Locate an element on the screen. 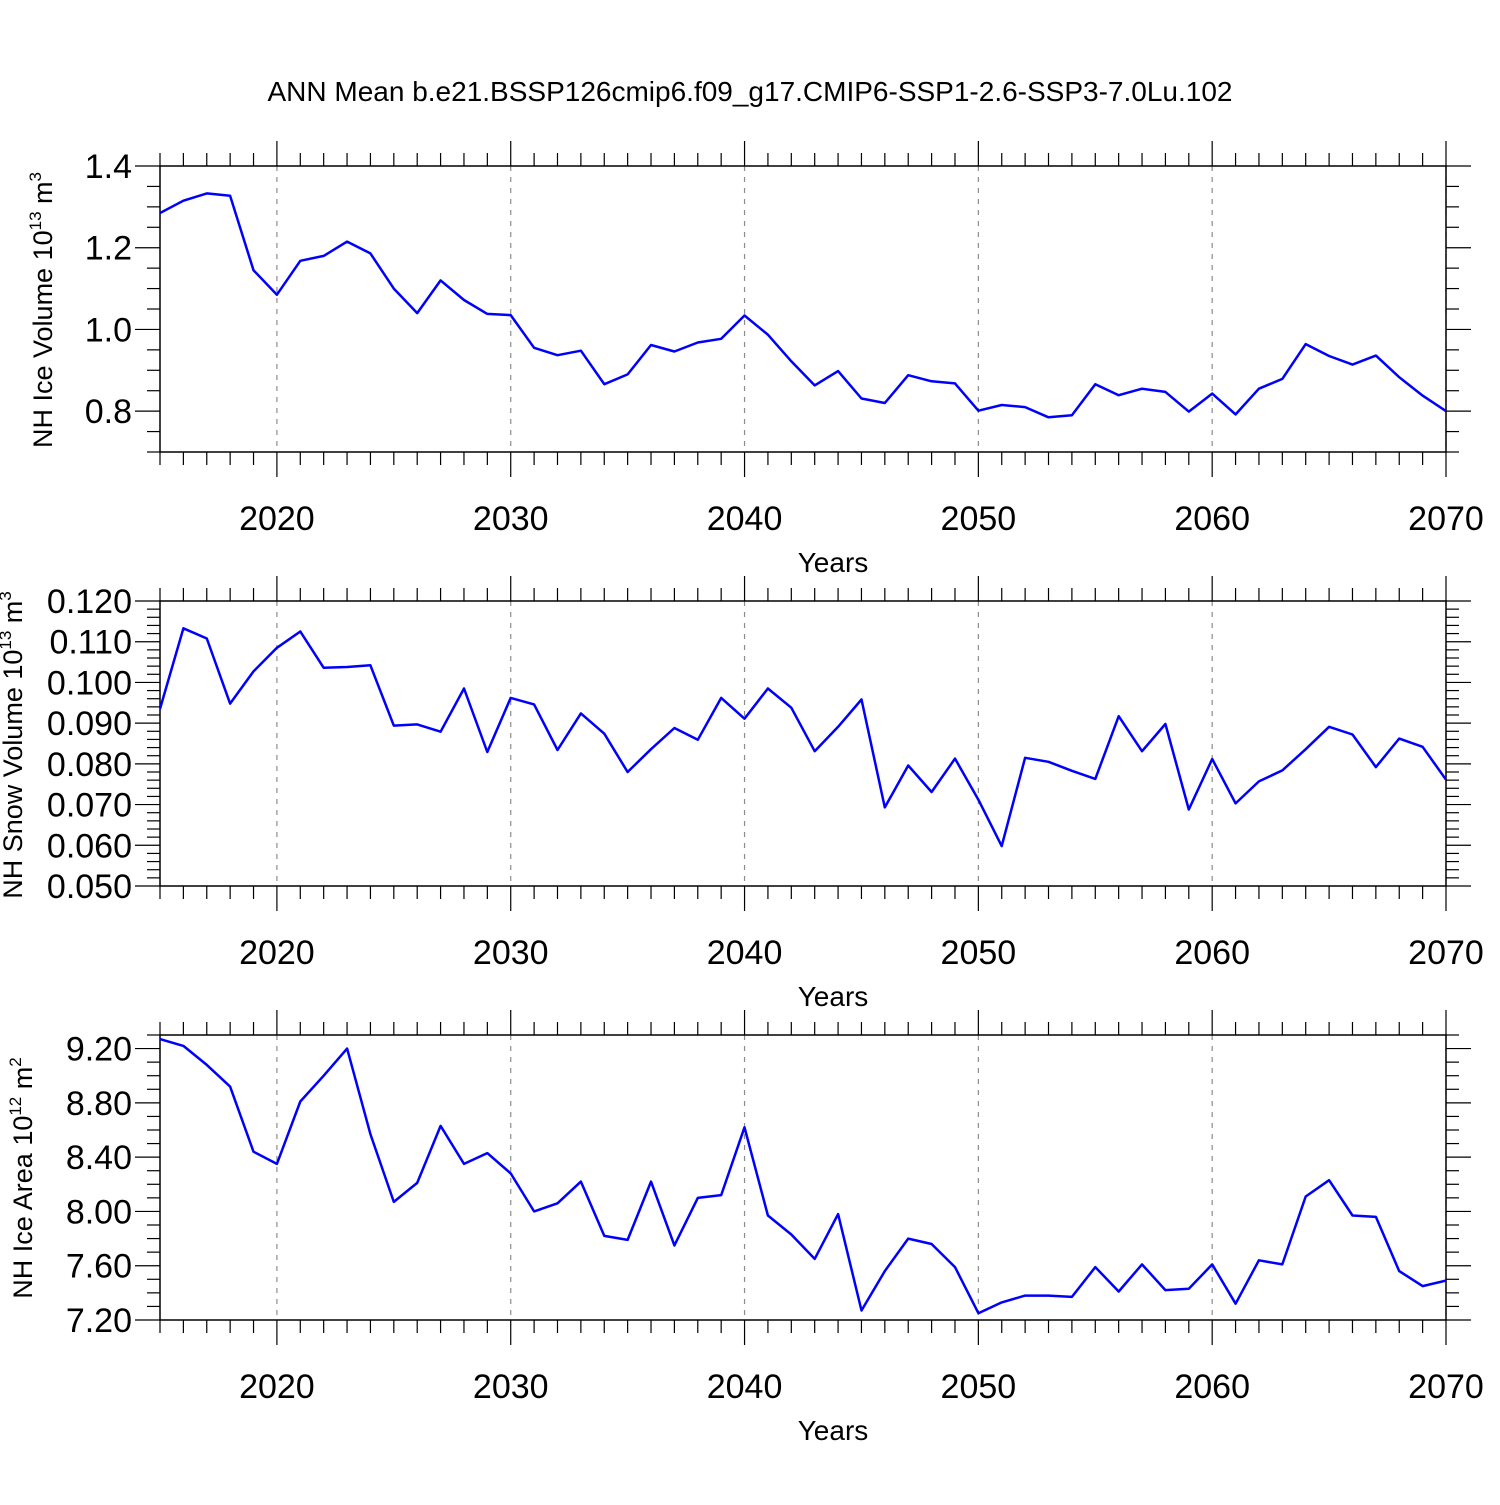 This screenshot has height=1505, width=1500. y-tick-label: 7.60 is located at coordinates (99, 1267).